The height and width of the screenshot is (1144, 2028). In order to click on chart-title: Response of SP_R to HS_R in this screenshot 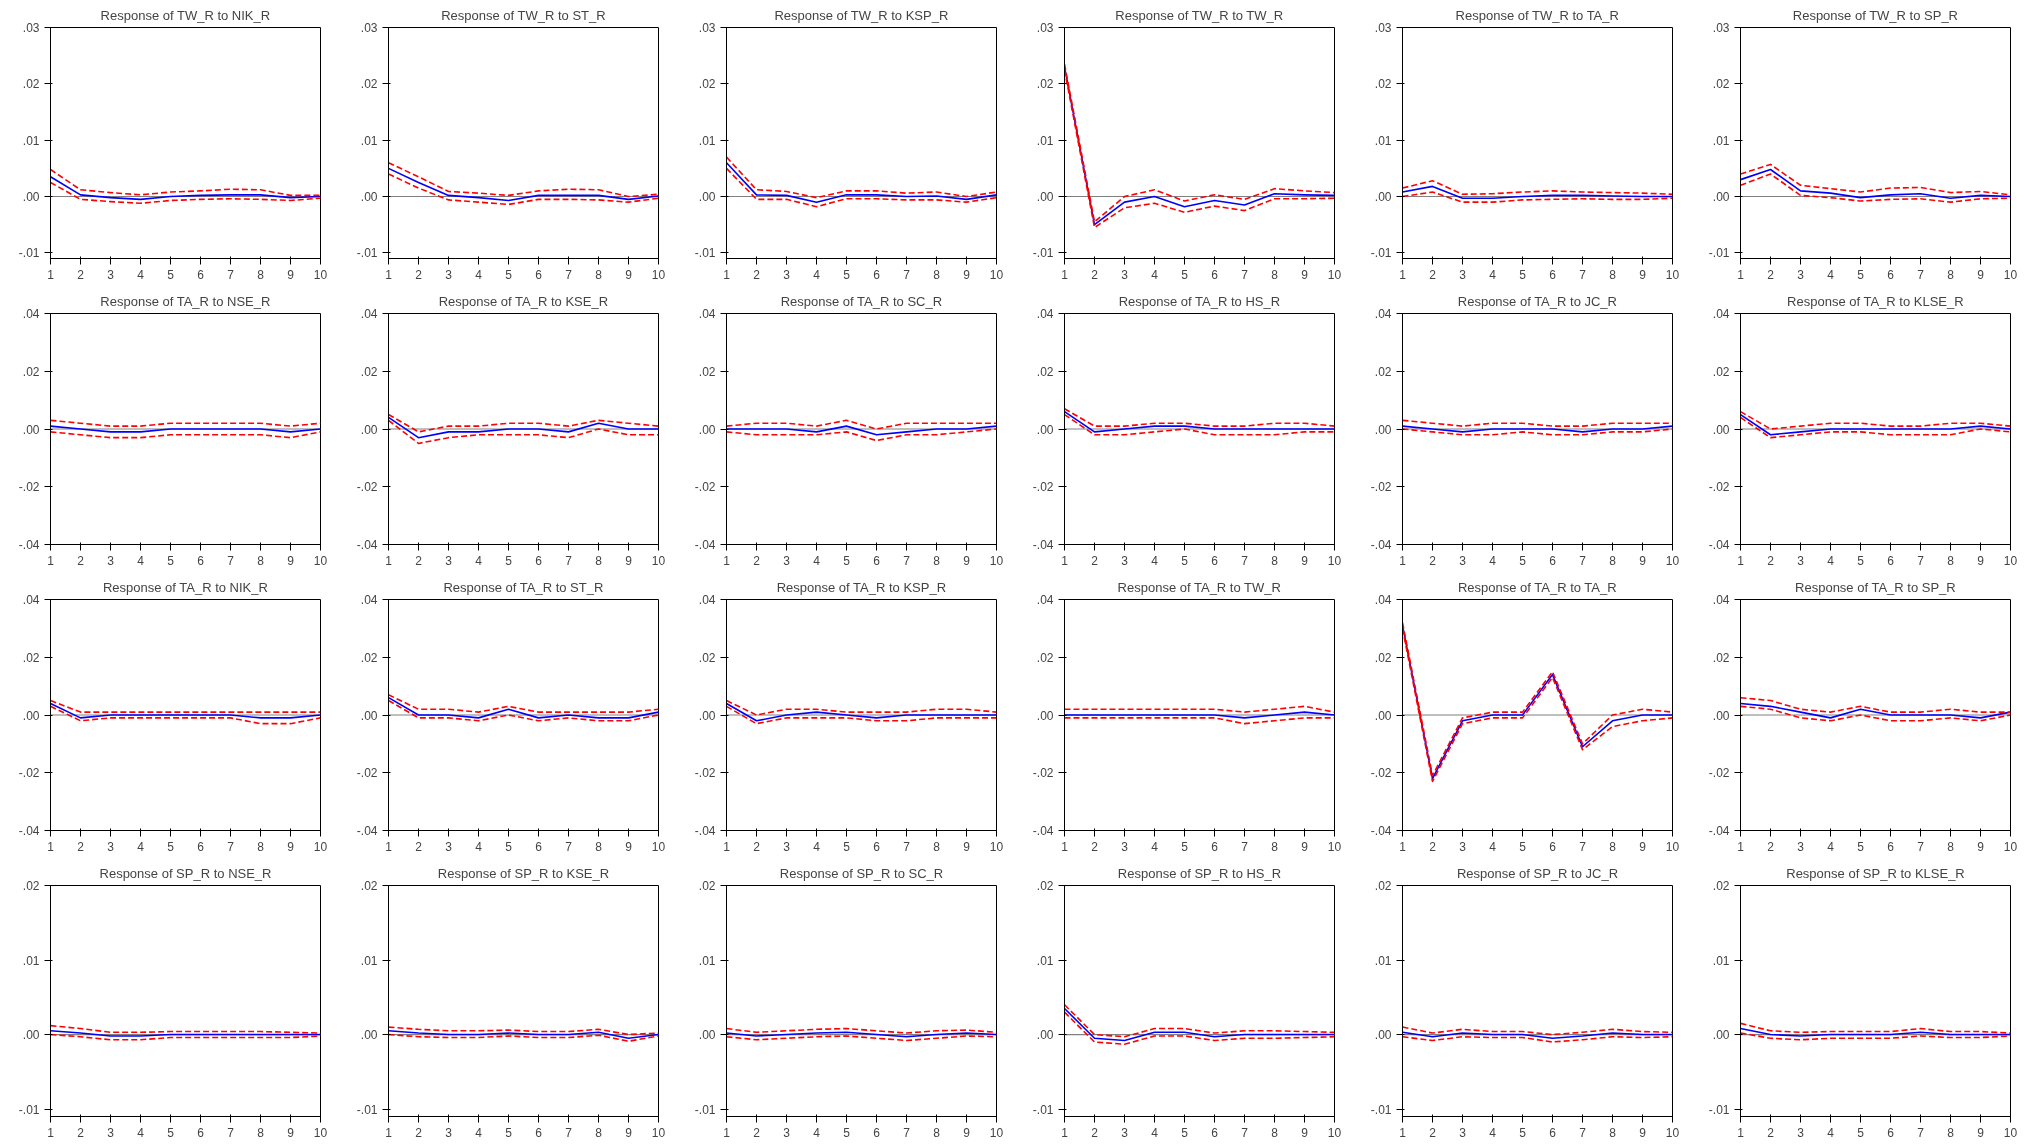, I will do `click(1199, 873)`.